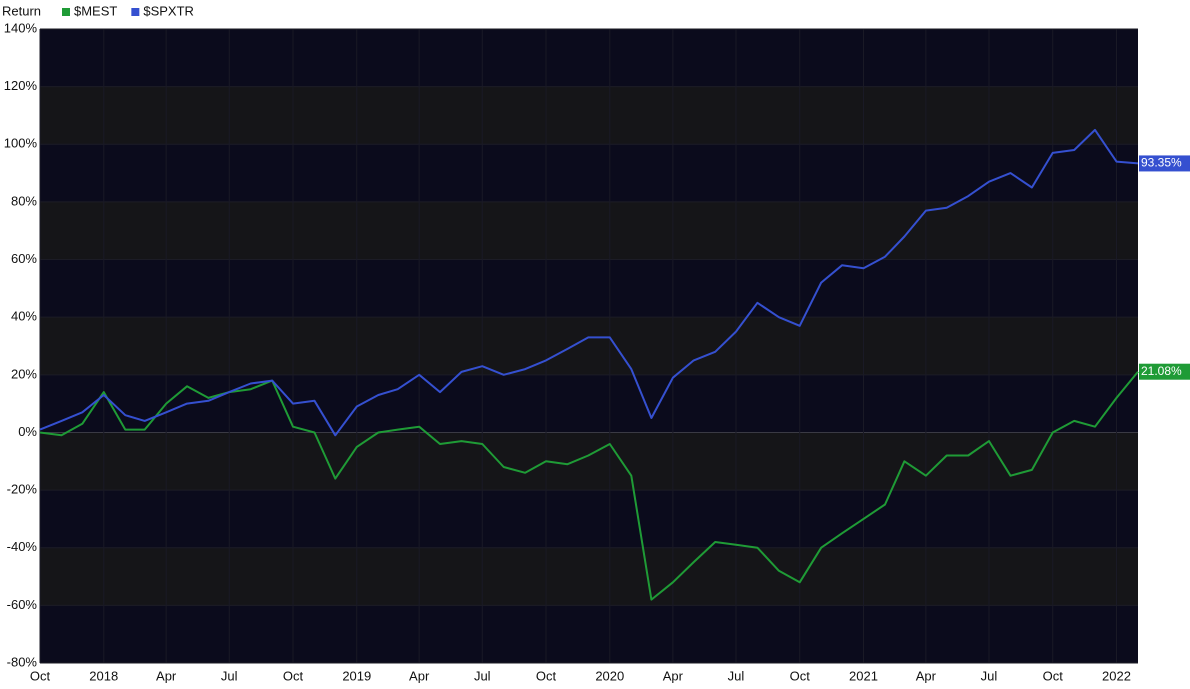  I want to click on x-tick-label: 2020, so click(609, 675).